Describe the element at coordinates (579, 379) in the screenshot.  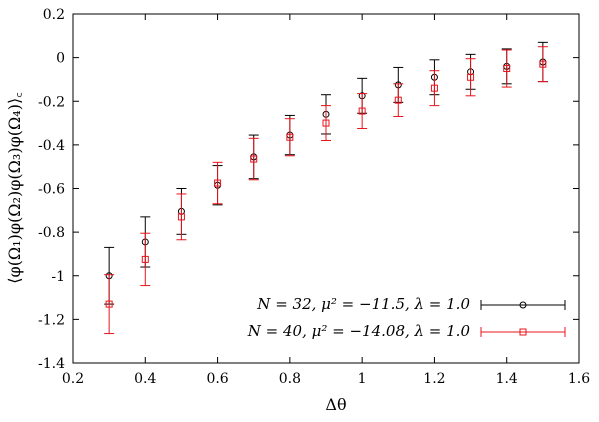
I see `x-tick-label: 1.6` at that location.